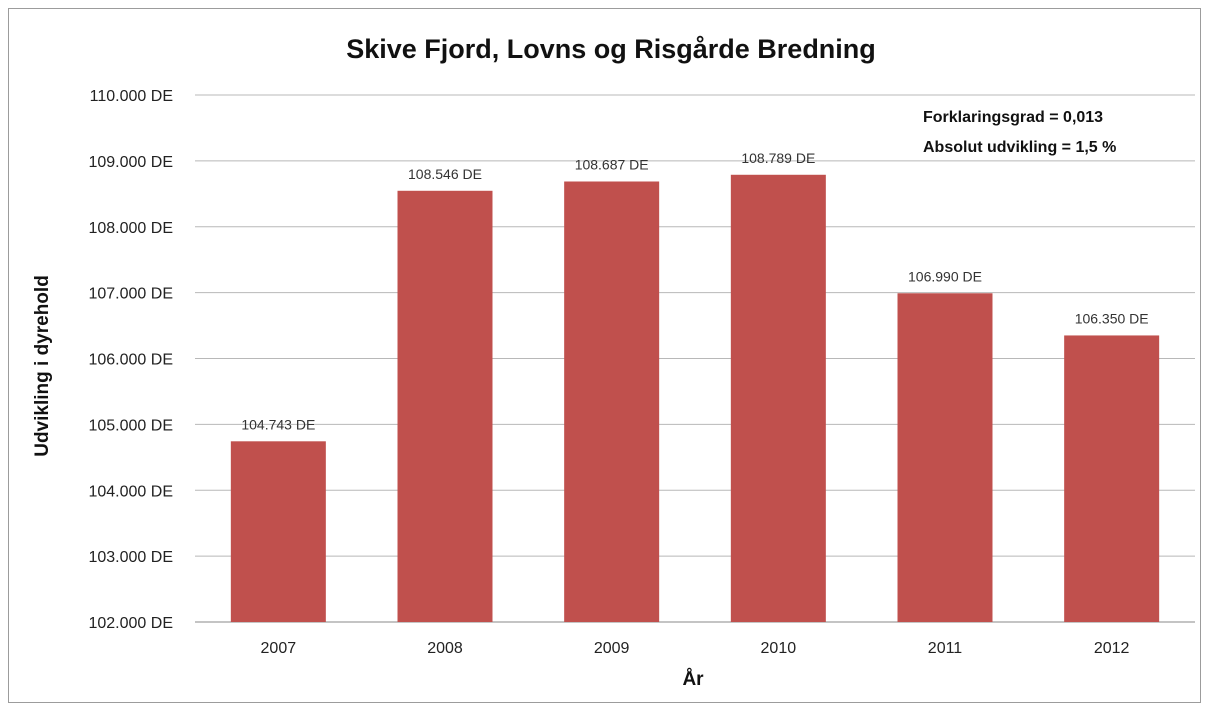 The image size is (1212, 711). I want to click on x-tick-label: 2009, so click(612, 648).